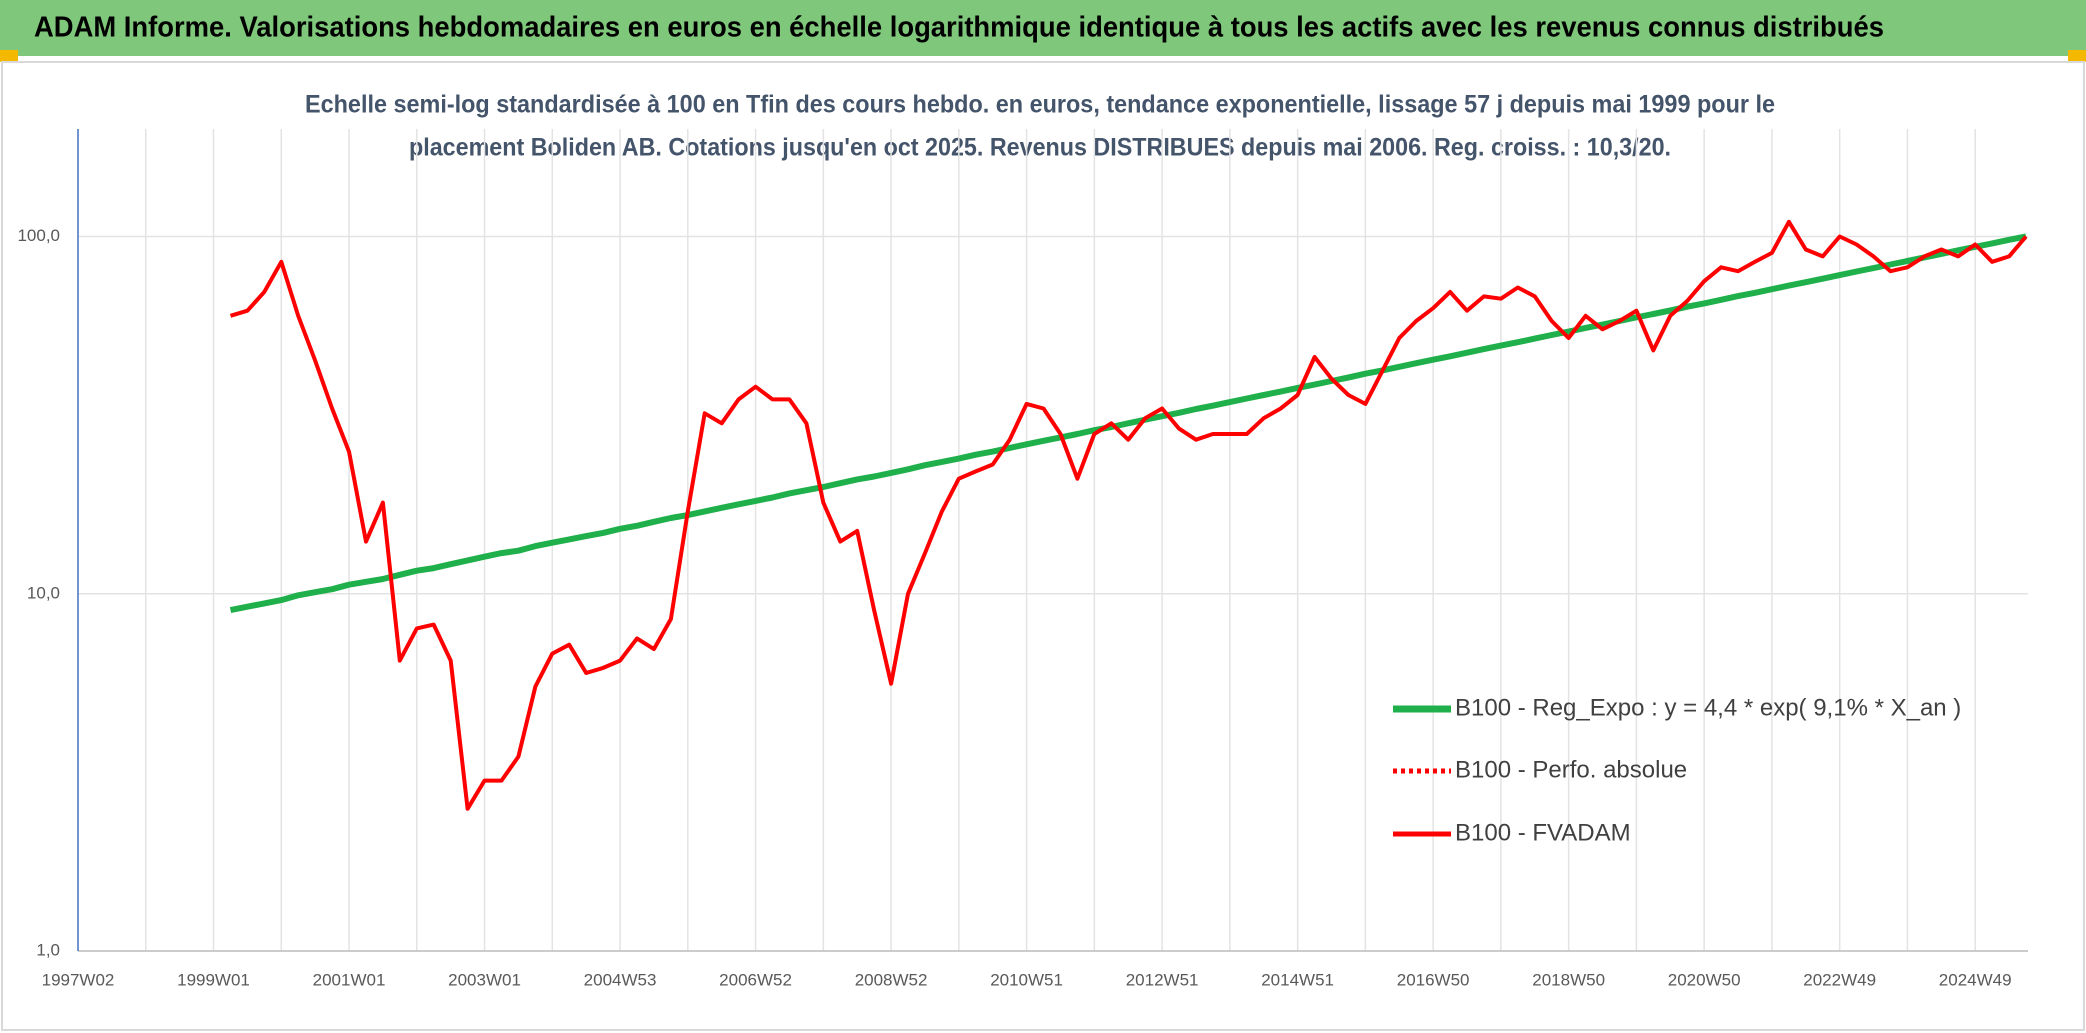 The height and width of the screenshot is (1033, 2086). Describe the element at coordinates (1543, 832) in the screenshot. I see `legend-label: B100 - FVADAM` at that location.